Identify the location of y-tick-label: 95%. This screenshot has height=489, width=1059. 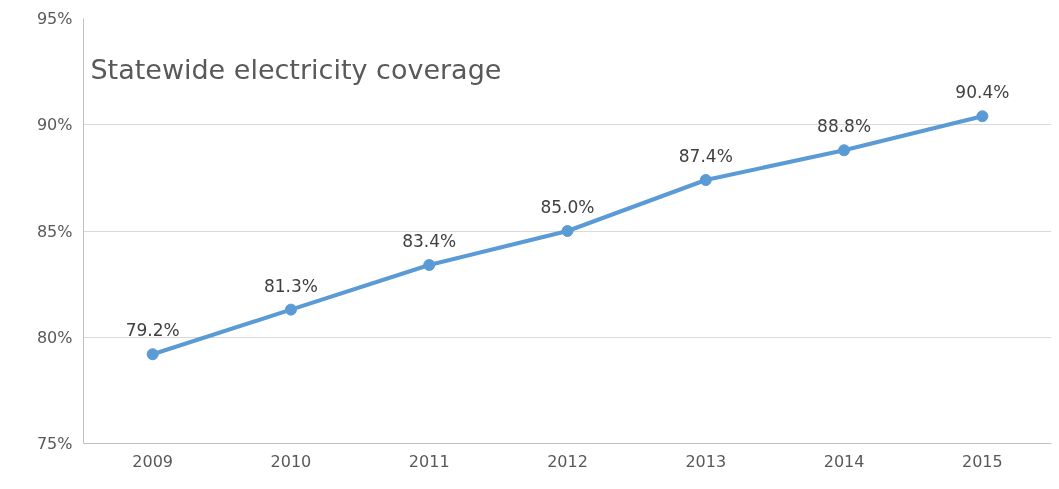
(54, 18).